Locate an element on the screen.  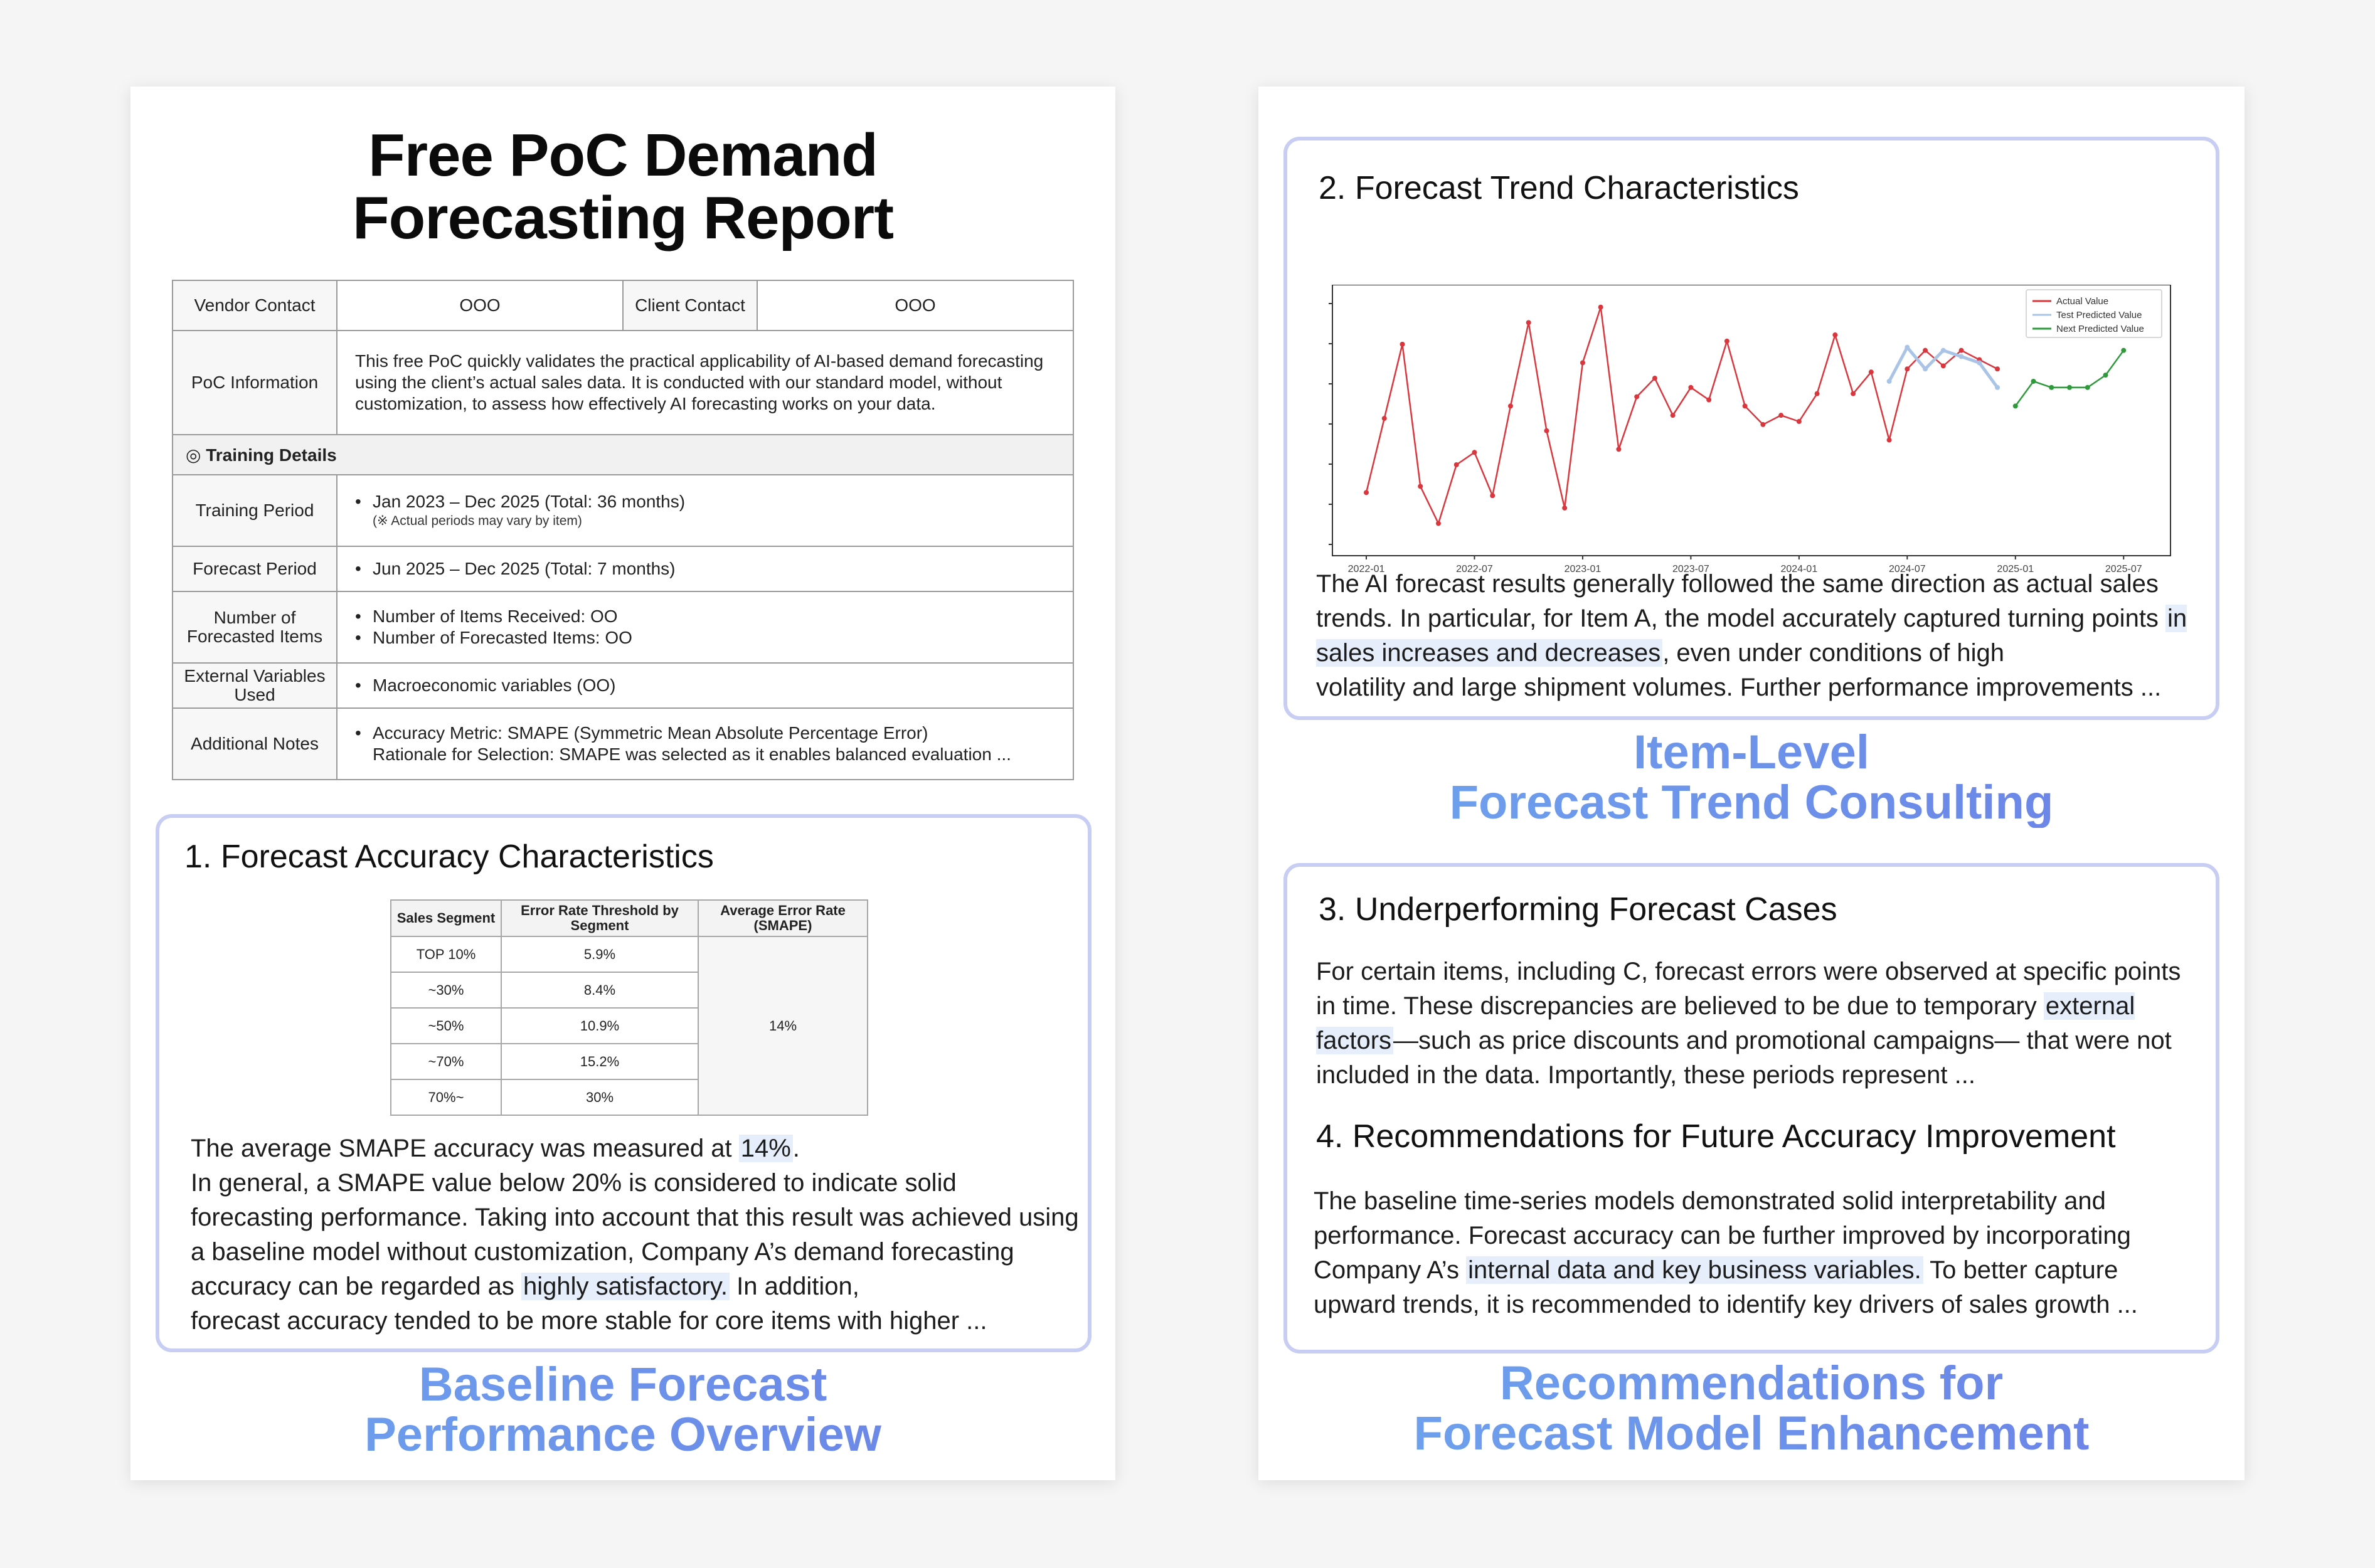
report-title-line2: Forecasting Report is located at coordinates (623, 218).